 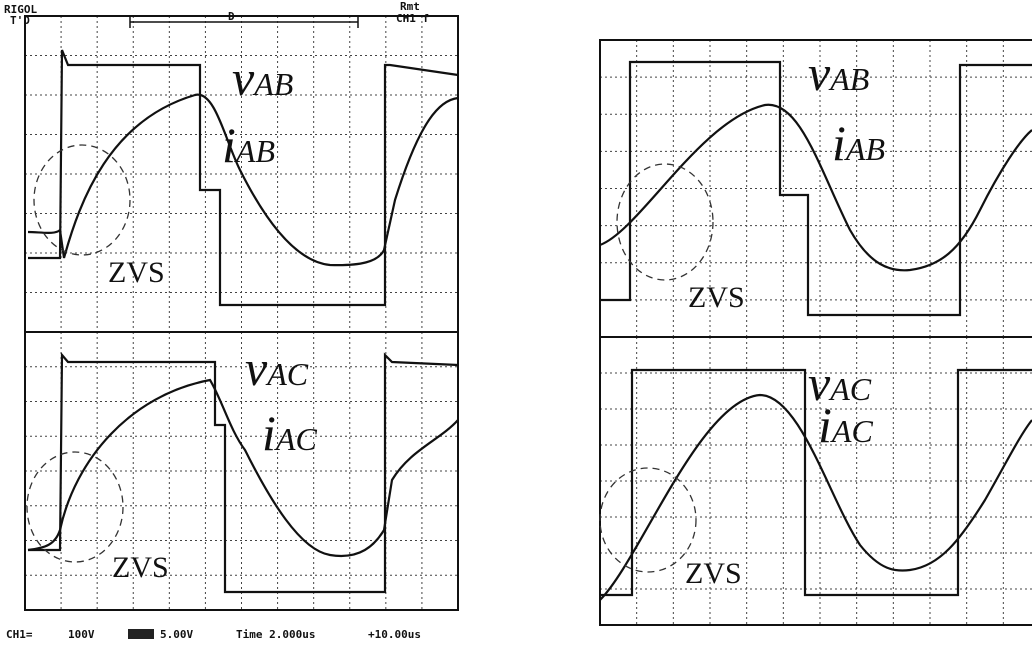 I want to click on ch1-scale: 100V, so click(x=81, y=634).